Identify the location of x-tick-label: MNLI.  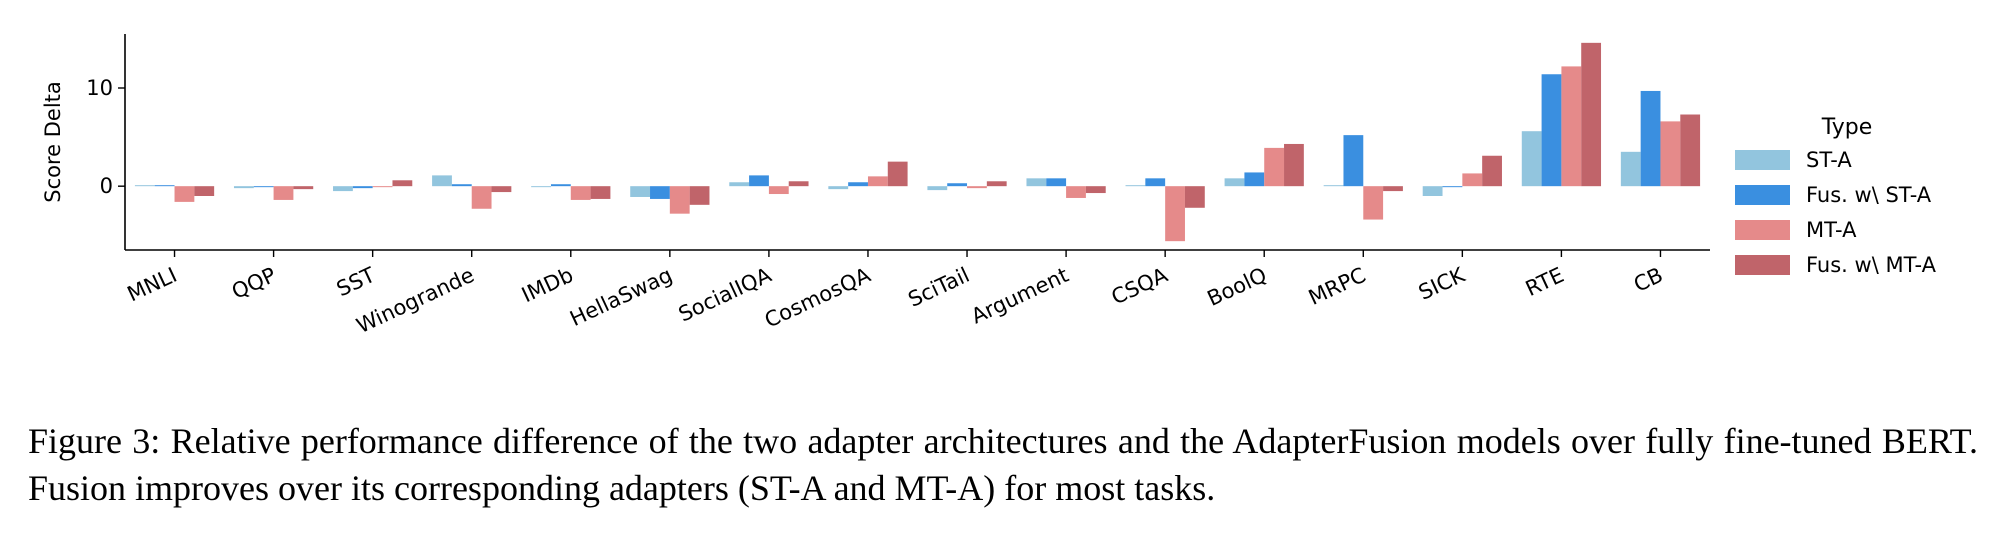
(152, 285).